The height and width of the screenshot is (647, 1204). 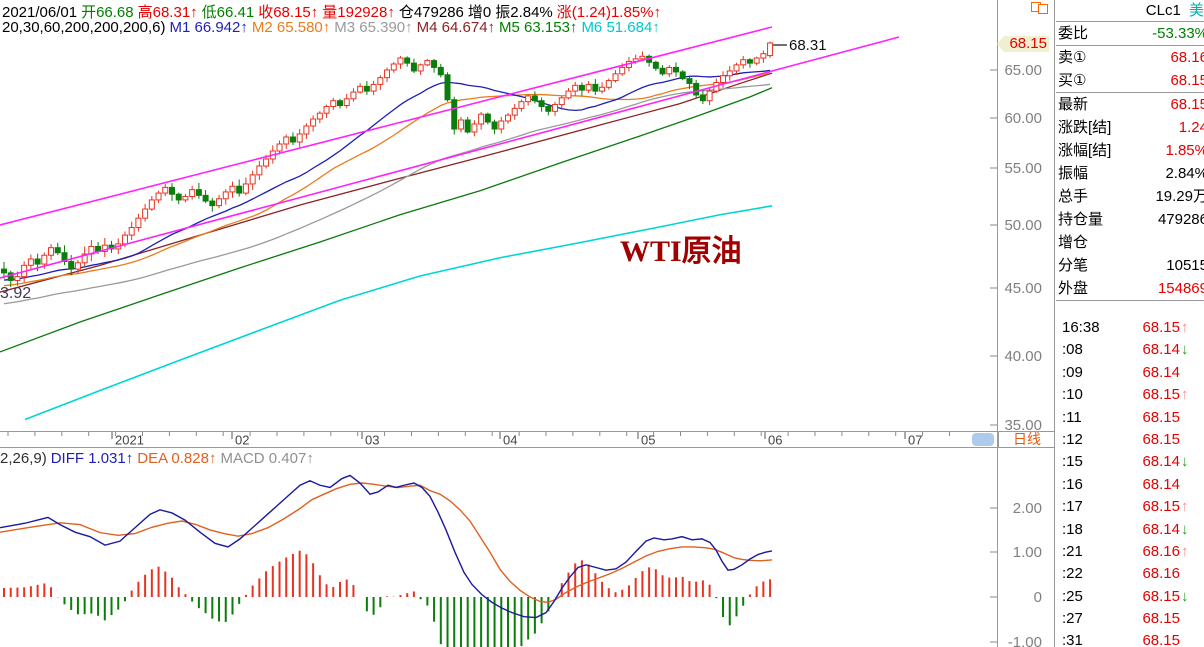 What do you see at coordinates (386, 543) in the screenshot?
I see `macd-dea-line` at bounding box center [386, 543].